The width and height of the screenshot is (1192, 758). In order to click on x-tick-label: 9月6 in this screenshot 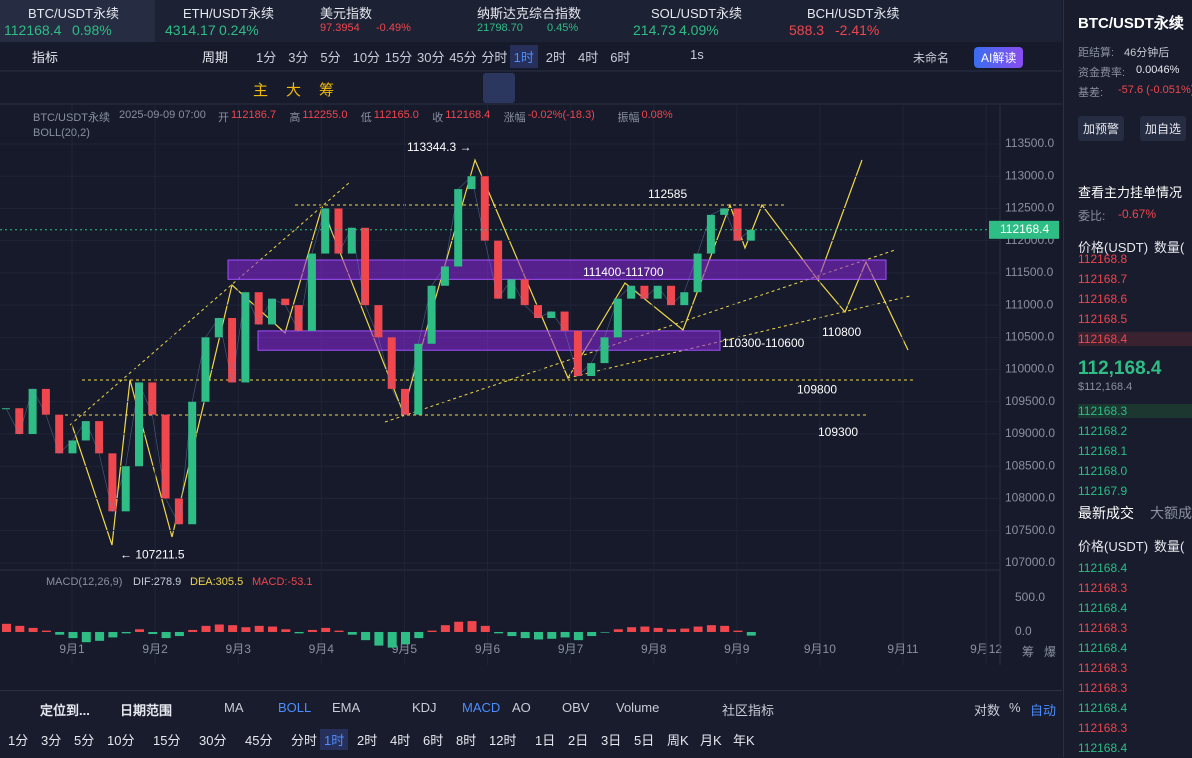, I will do `click(488, 649)`.